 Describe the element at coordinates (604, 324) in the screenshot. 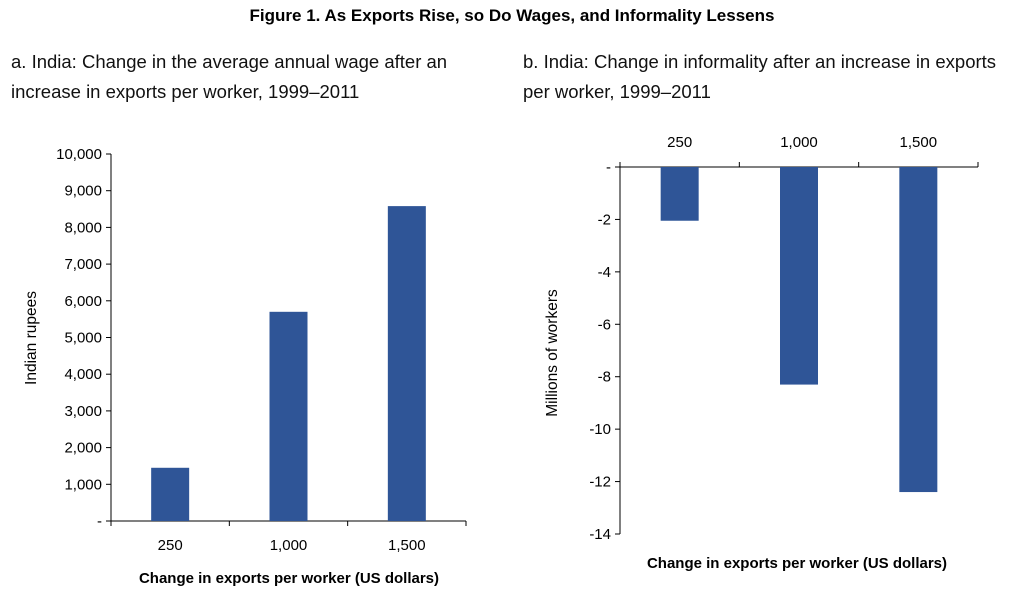

I see `y-tick-label: -6` at that location.